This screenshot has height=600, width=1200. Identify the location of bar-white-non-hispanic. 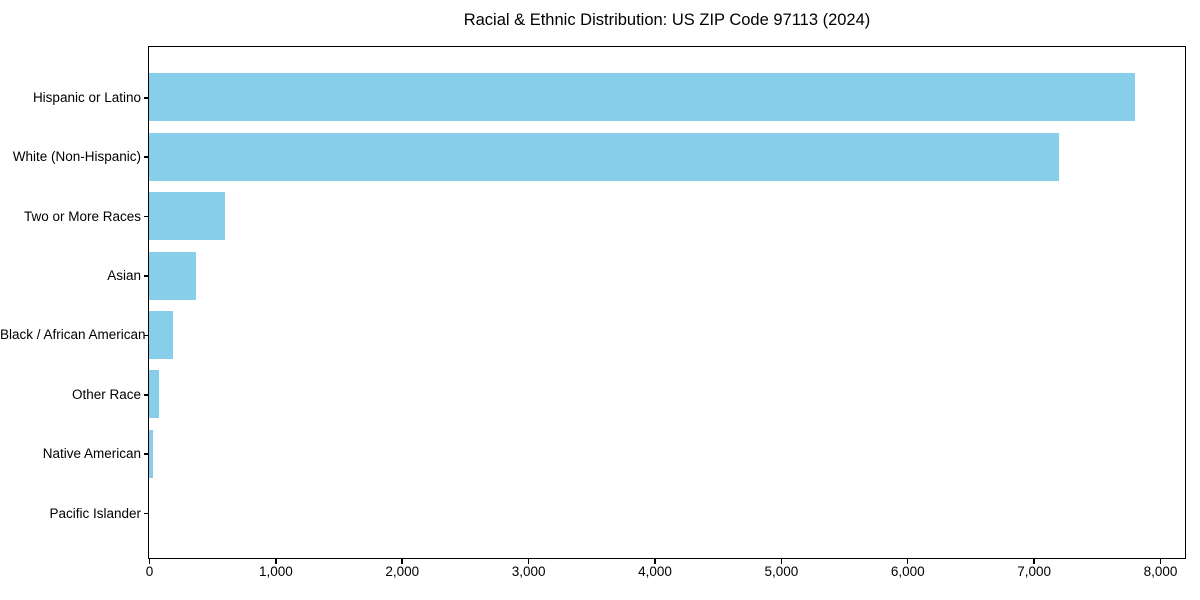
(604, 156).